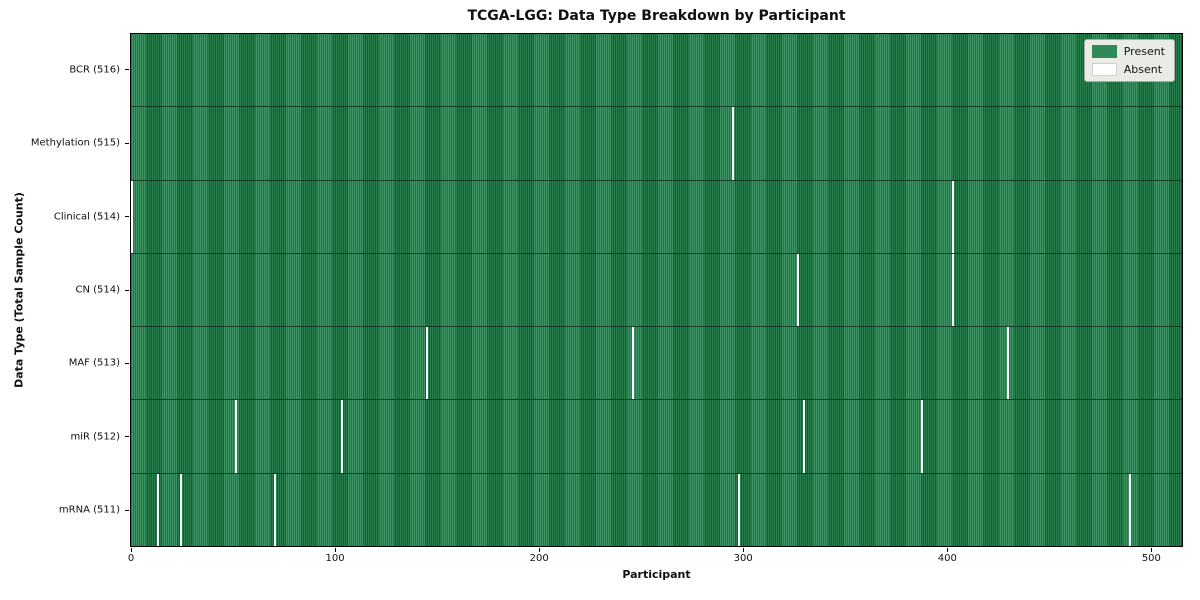 The width and height of the screenshot is (1200, 600). Describe the element at coordinates (1104, 69) in the screenshot. I see `absent-swatch-icon` at that location.